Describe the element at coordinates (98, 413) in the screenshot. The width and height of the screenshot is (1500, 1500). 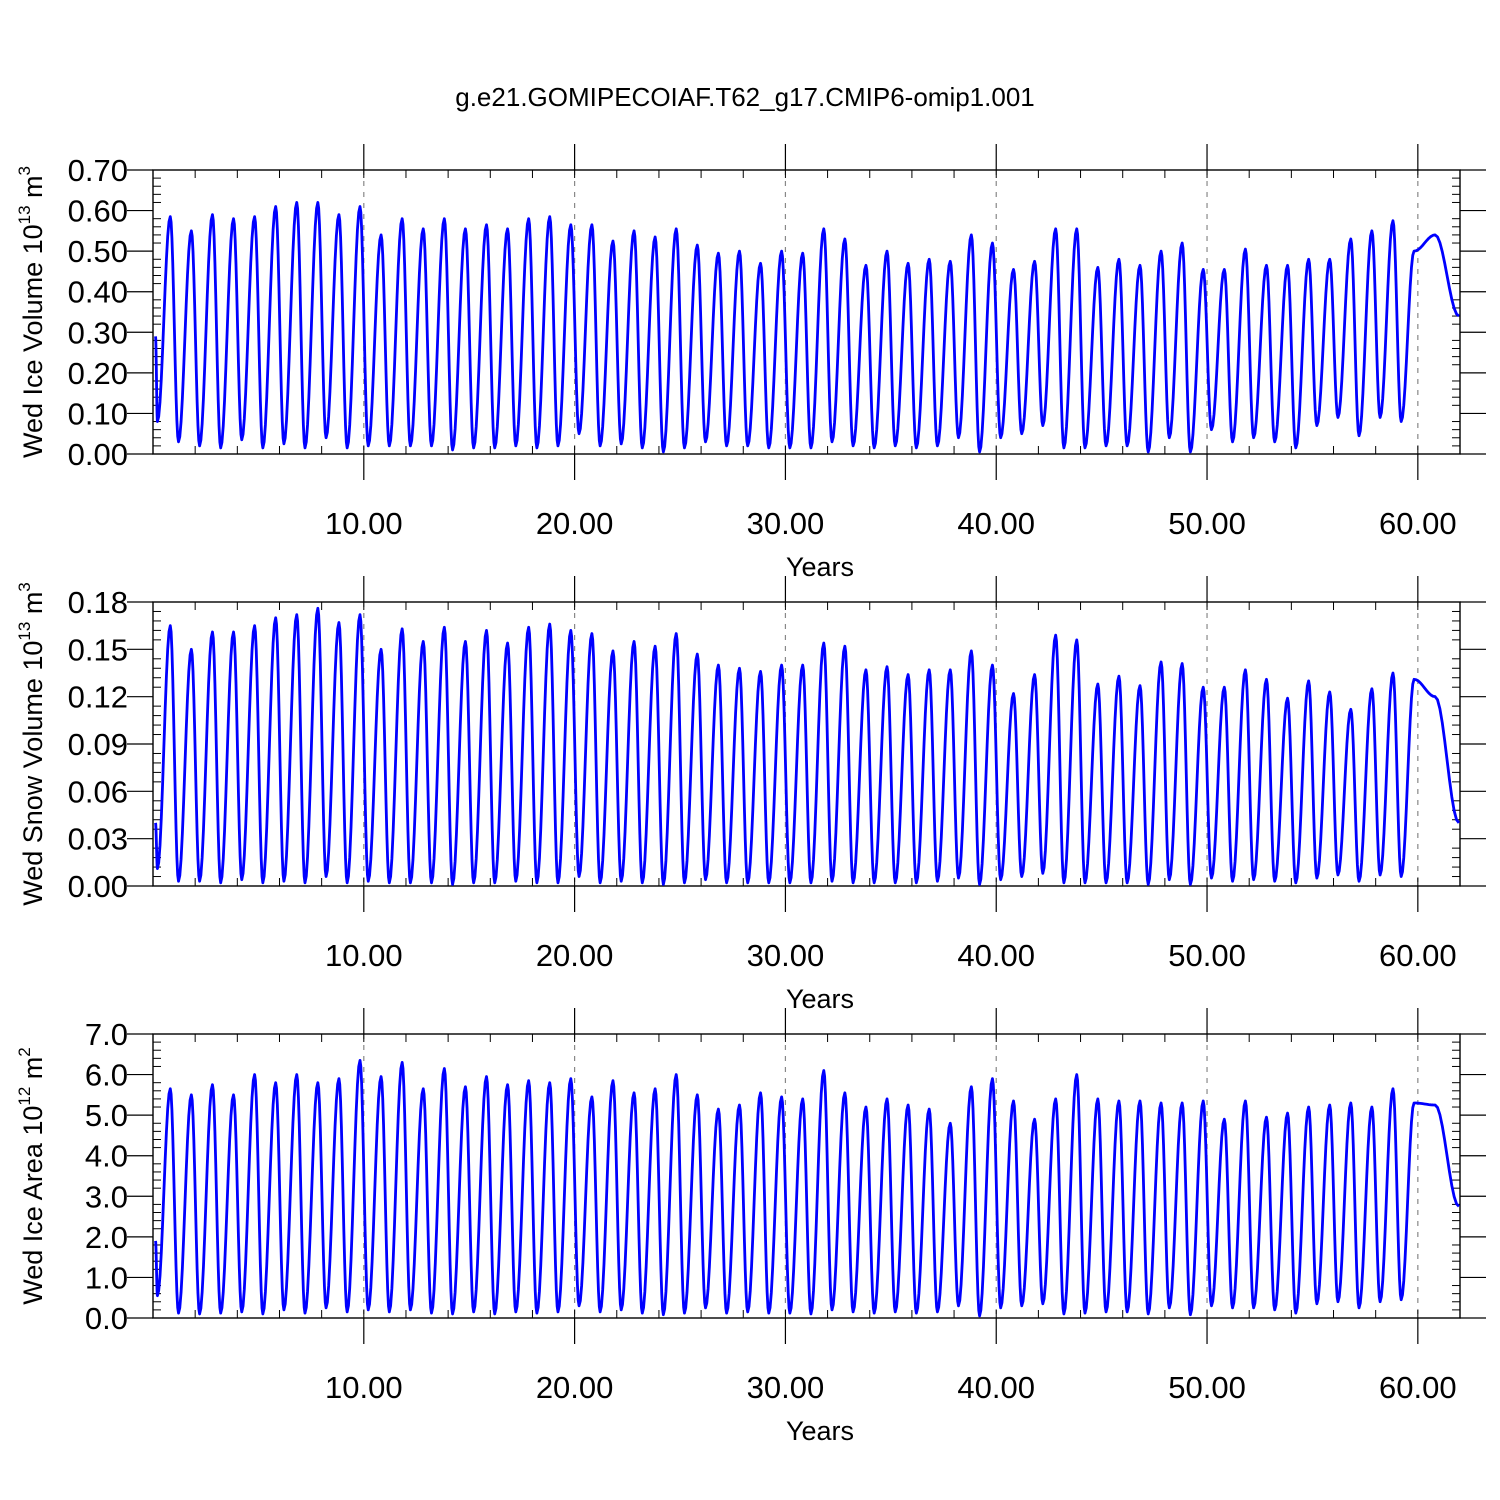
I see `y-tick-label: 0.10` at that location.